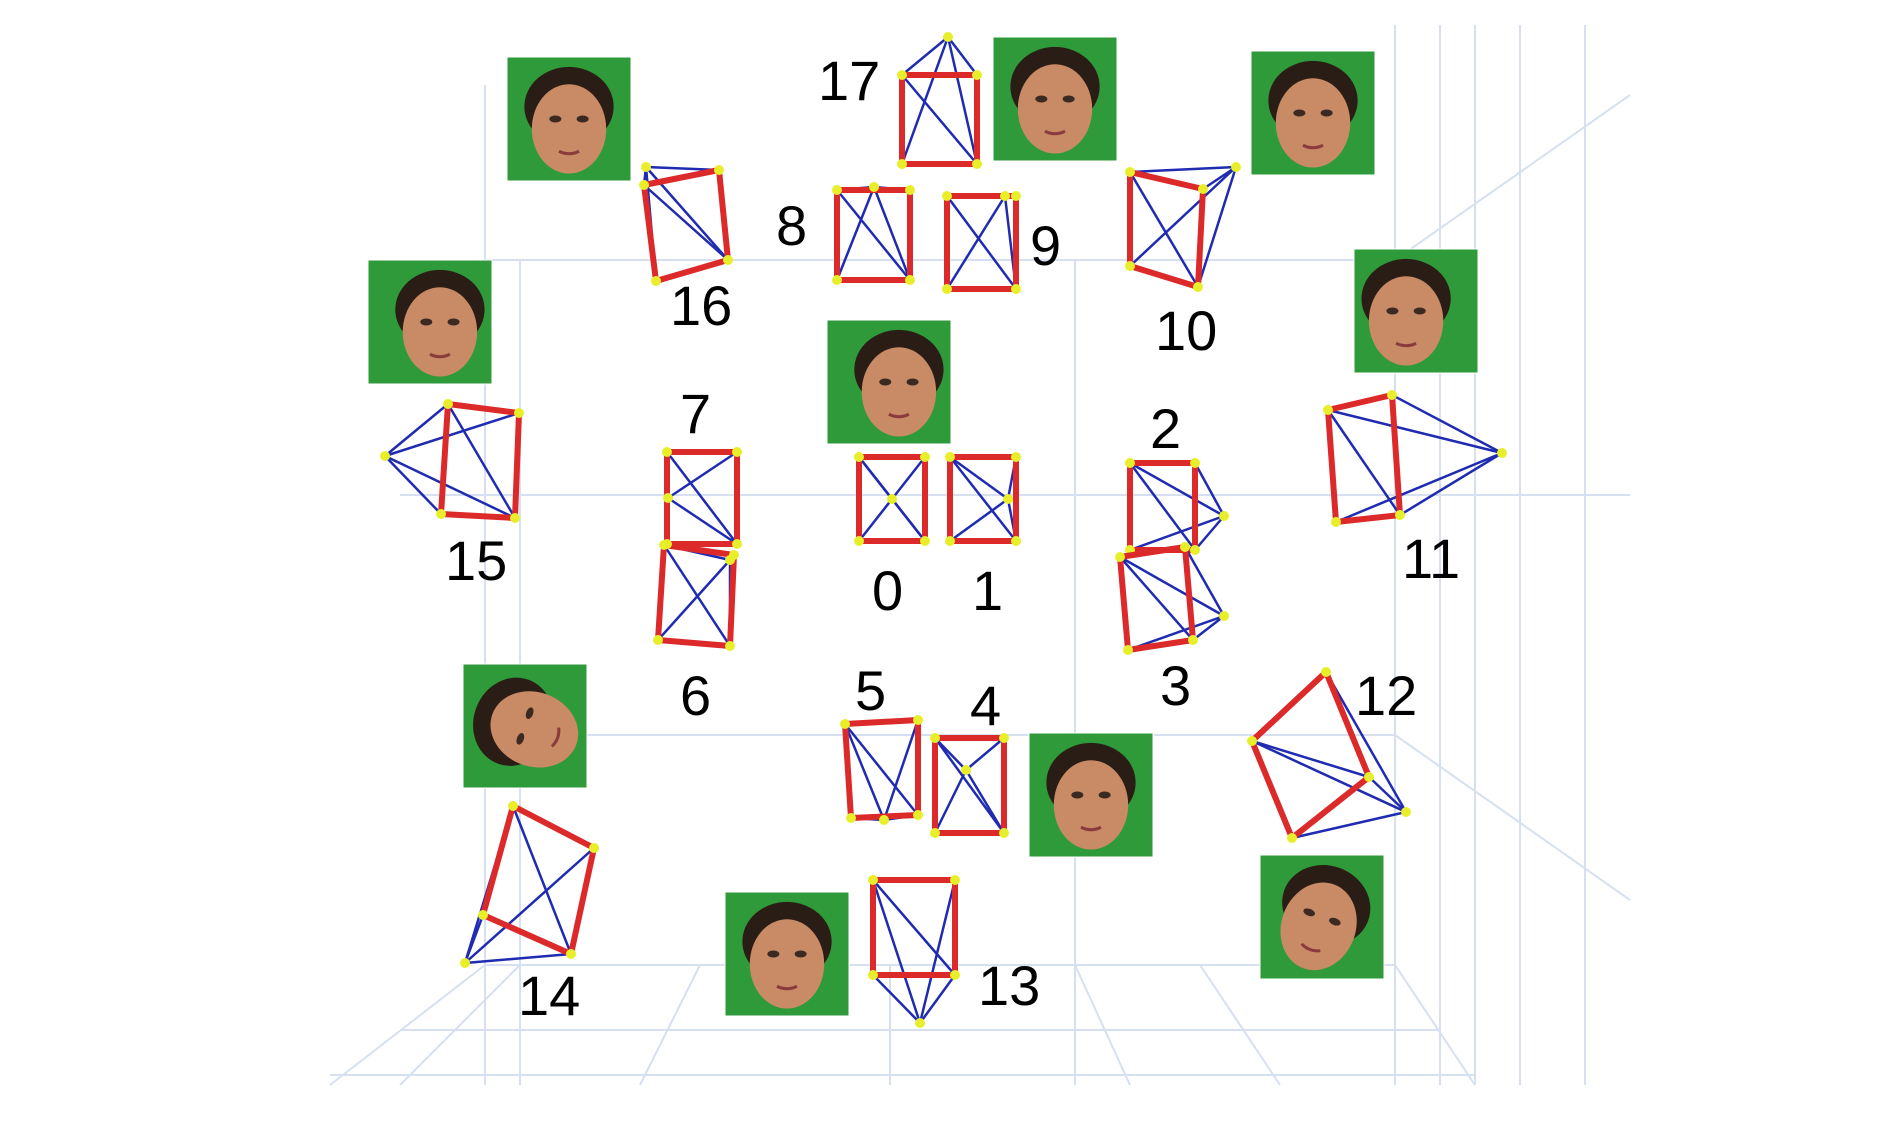 Image resolution: width=1890 pixels, height=1134 pixels. Describe the element at coordinates (1165, 428) in the screenshot. I see `camera-label-2: 2` at that location.